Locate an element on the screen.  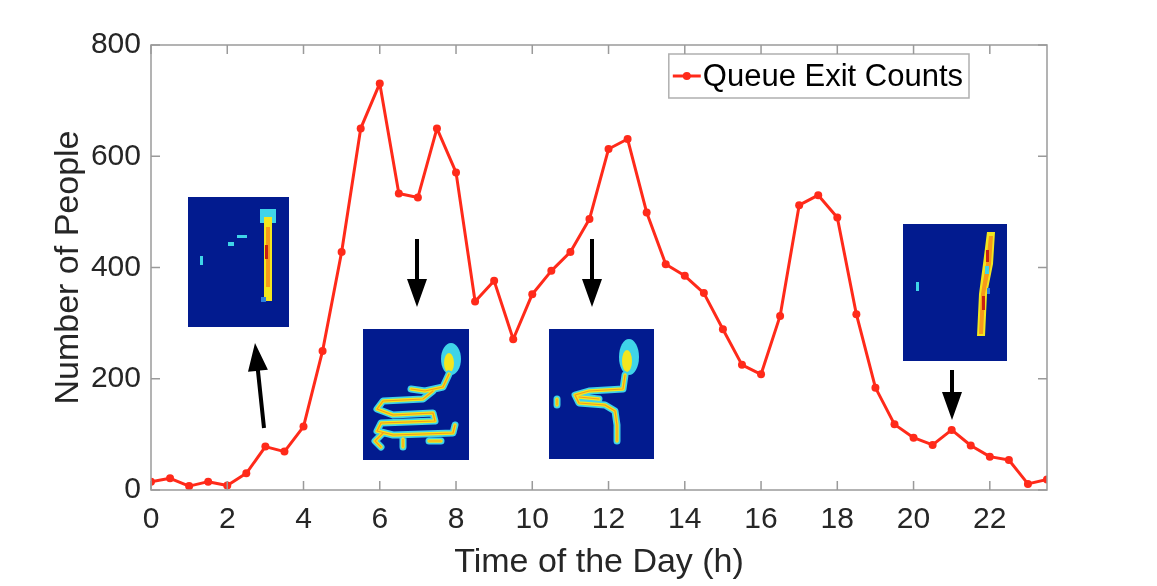
x-tick-label: 2 is located at coordinates (227, 518).